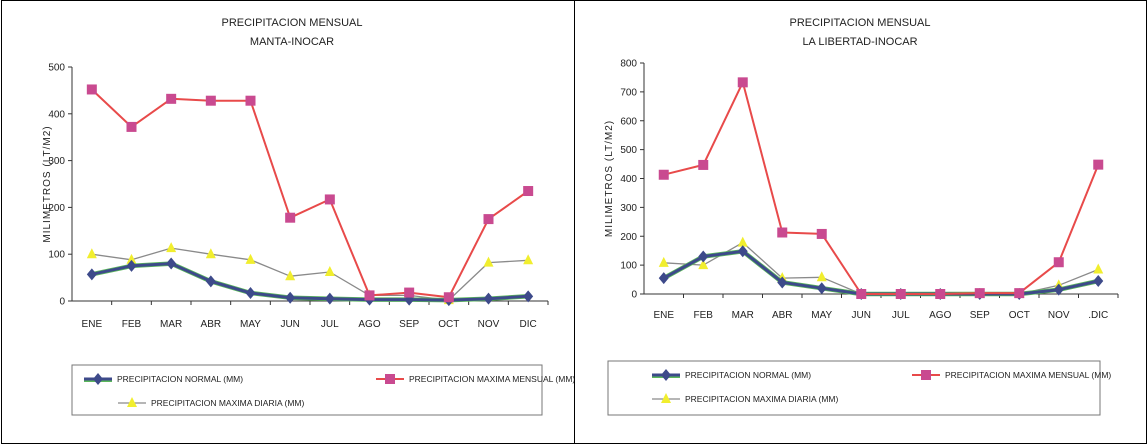 This screenshot has width=1148, height=446. What do you see at coordinates (628, 266) in the screenshot?
I see `y-tick-label: 100` at bounding box center [628, 266].